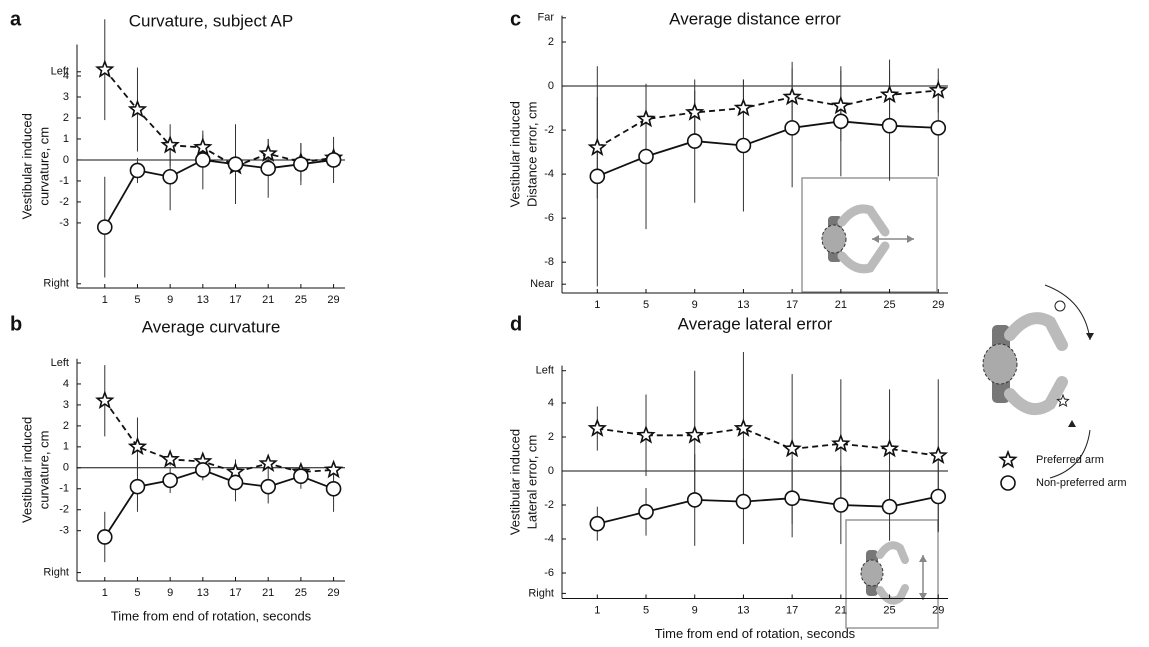 Image resolution: width=1149 pixels, height=647 pixels. Describe the element at coordinates (43, 470) in the screenshot. I see `y-axis-label: curvature, cm` at that location.